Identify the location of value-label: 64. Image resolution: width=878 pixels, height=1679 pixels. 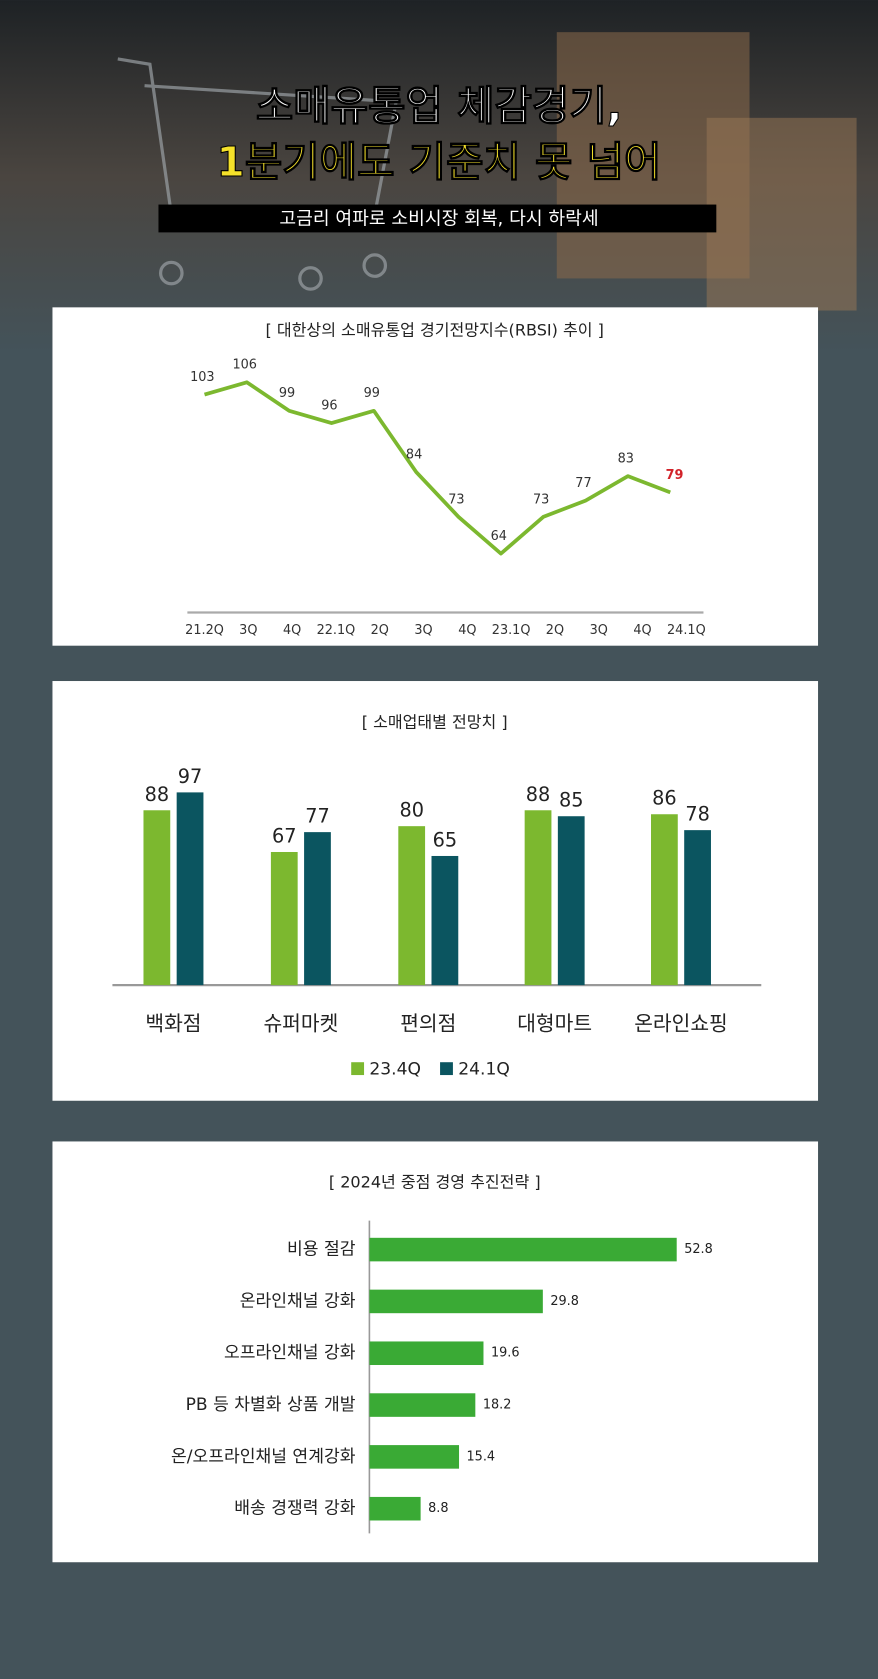
(499, 536).